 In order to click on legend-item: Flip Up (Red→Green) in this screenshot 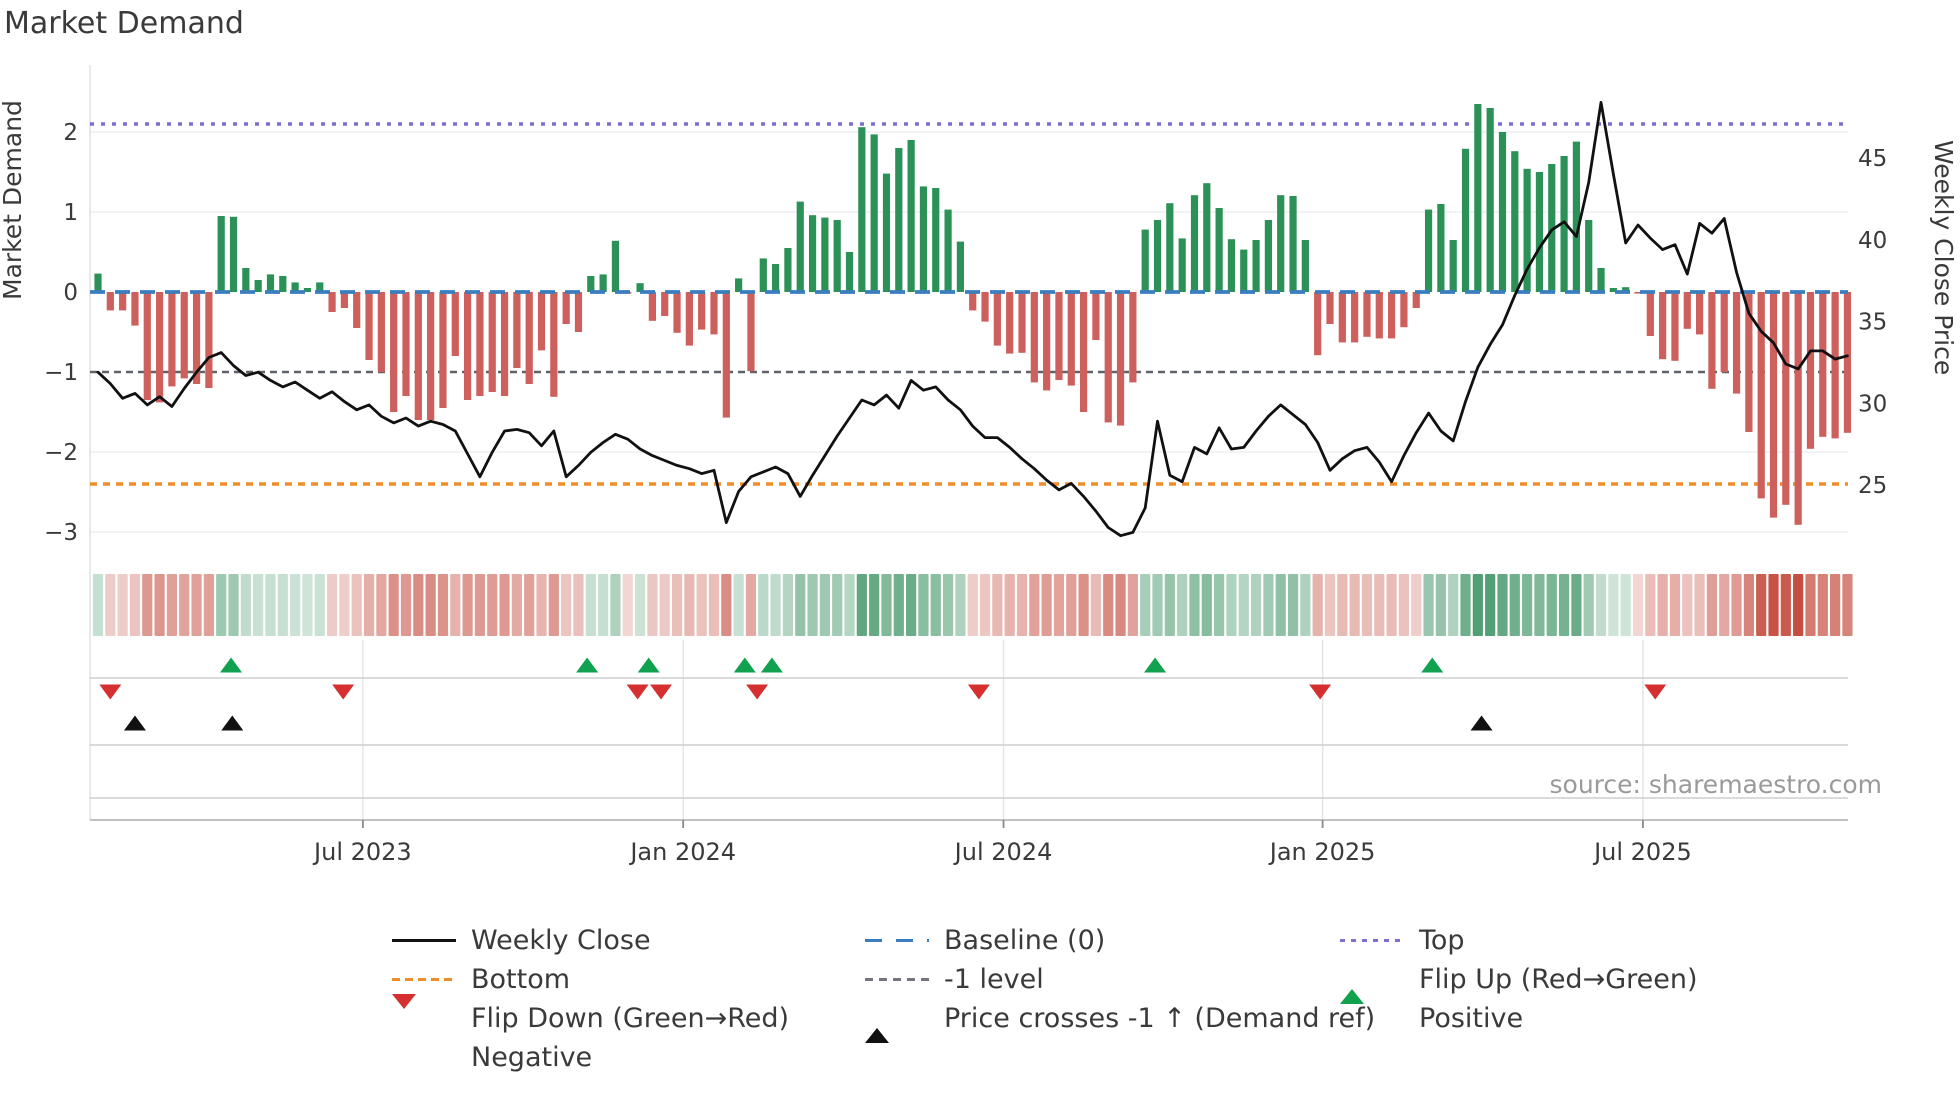, I will do `click(1519, 982)`.